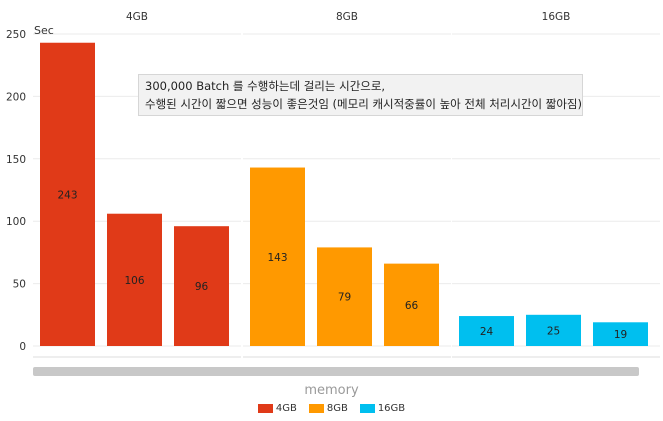 This screenshot has width=663, height=421. Describe the element at coordinates (16, 191) in the screenshot. I see `y-axis-ticks: 0 50 100 150 200 250` at that location.